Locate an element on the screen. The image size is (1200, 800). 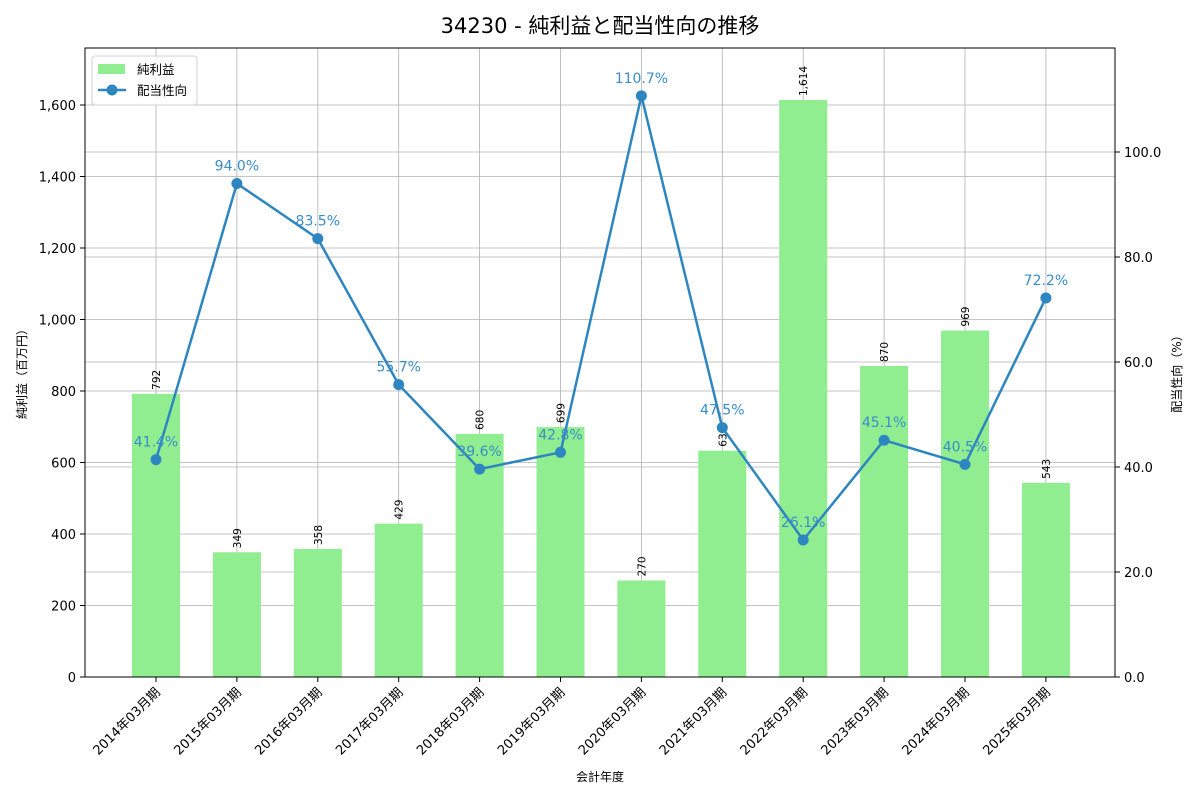
bar-value-label: 358 is located at coordinates (319, 535).